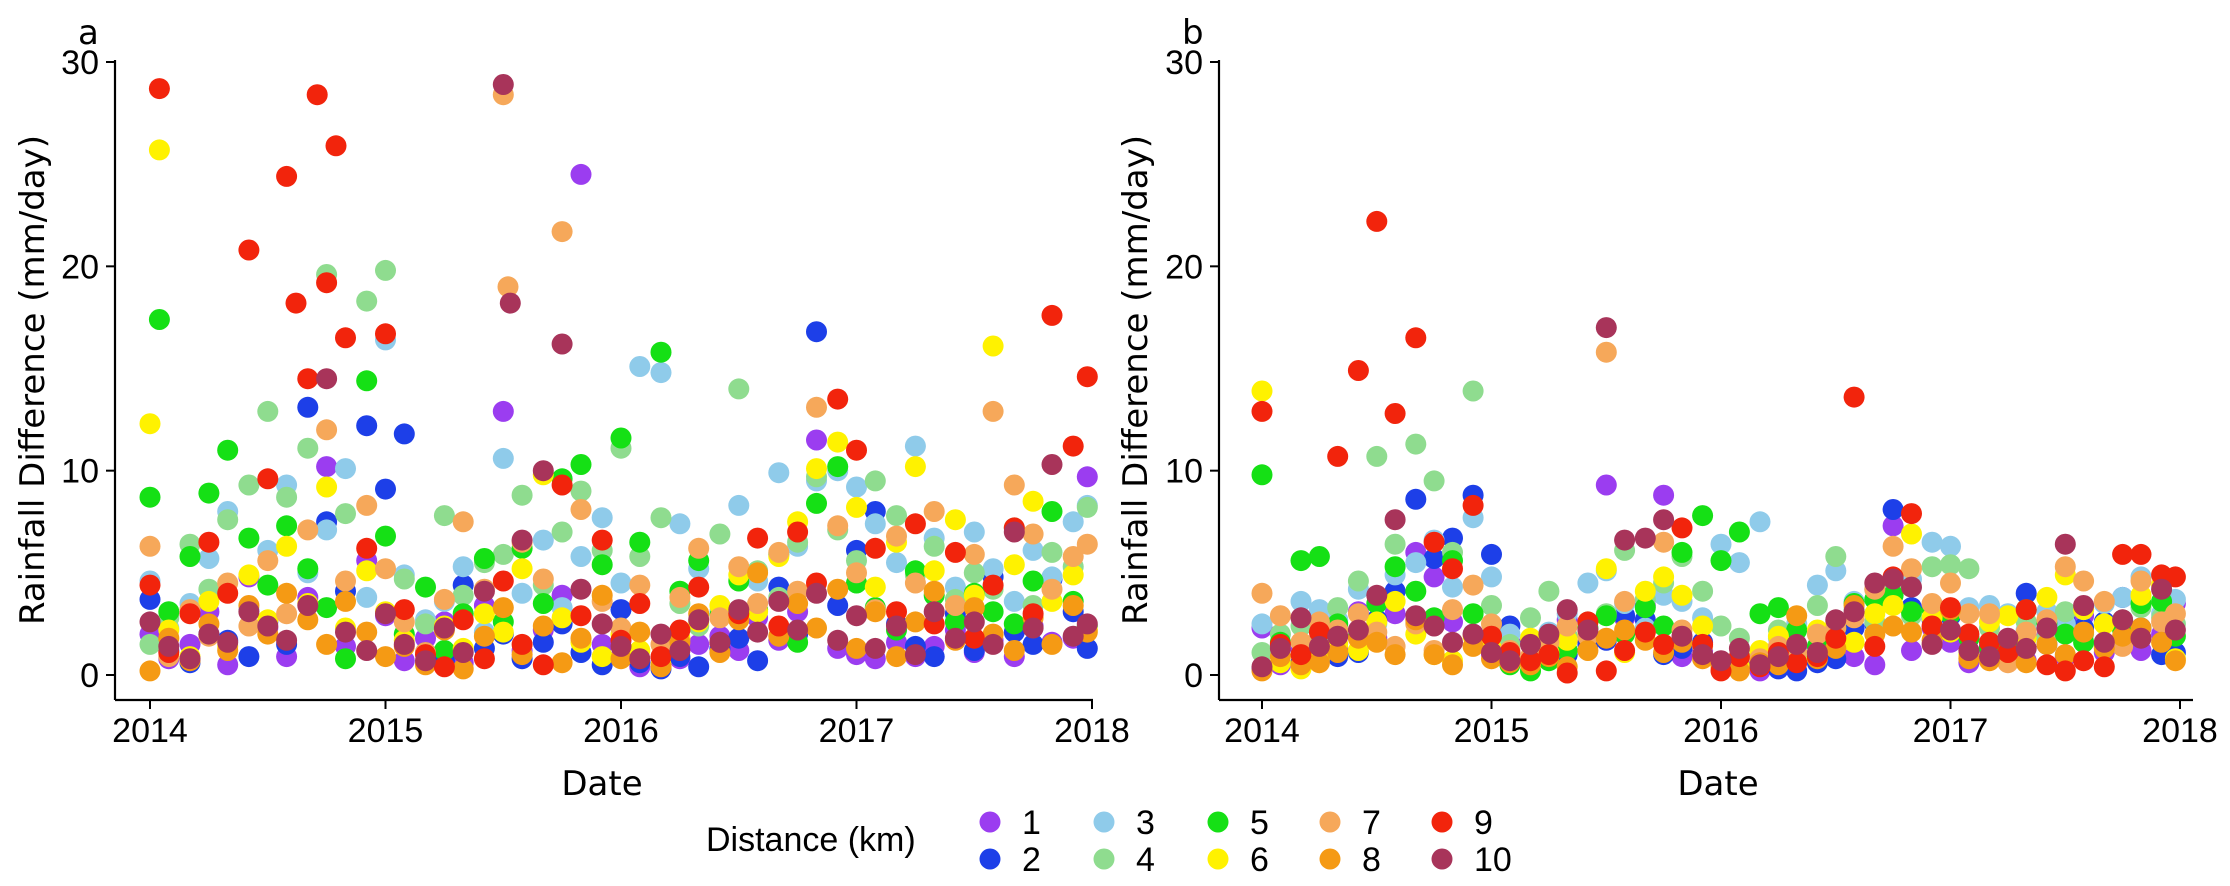  Describe the element at coordinates (621, 725) in the screenshot. I see `panel-a-x-ticks: 2014 2015 2016 2017 2018` at that location.